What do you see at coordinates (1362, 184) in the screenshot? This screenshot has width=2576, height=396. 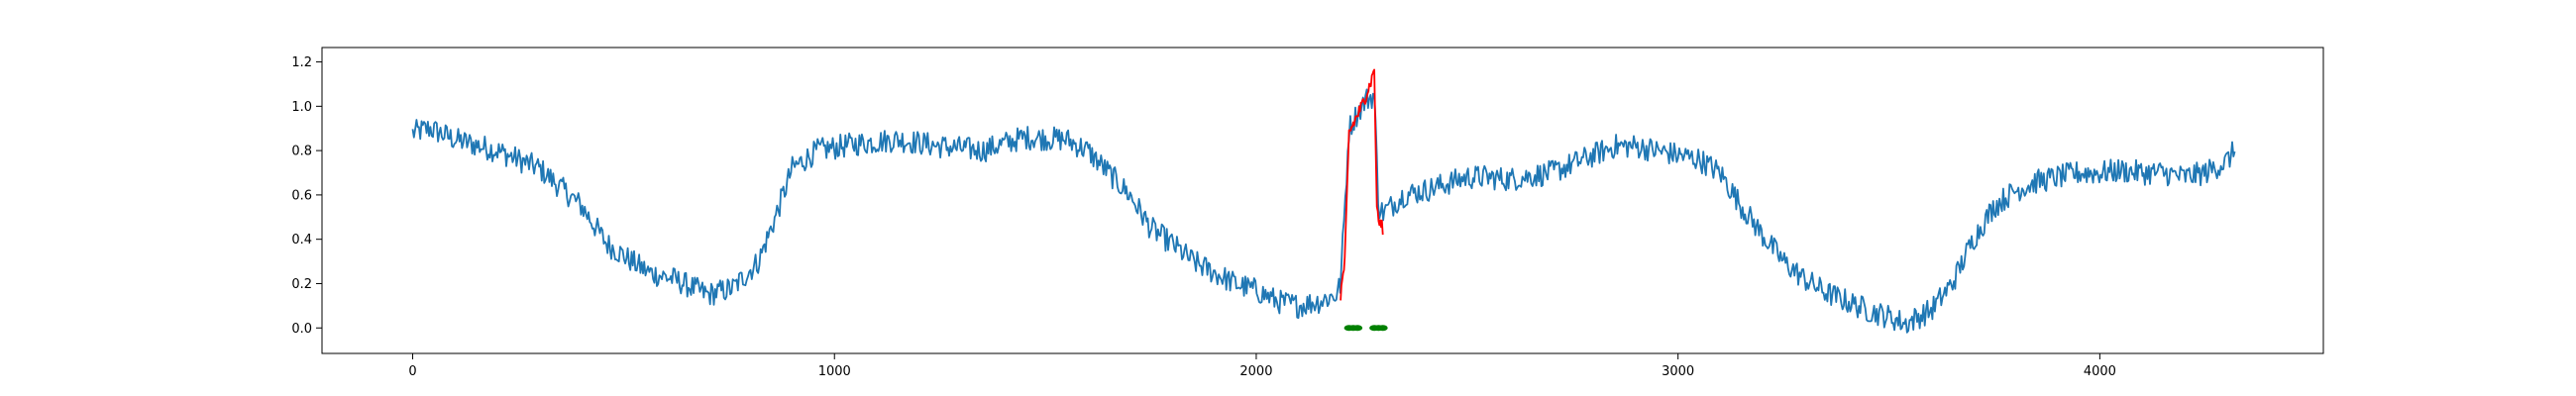 I see `series-line-anomaly` at bounding box center [1362, 184].